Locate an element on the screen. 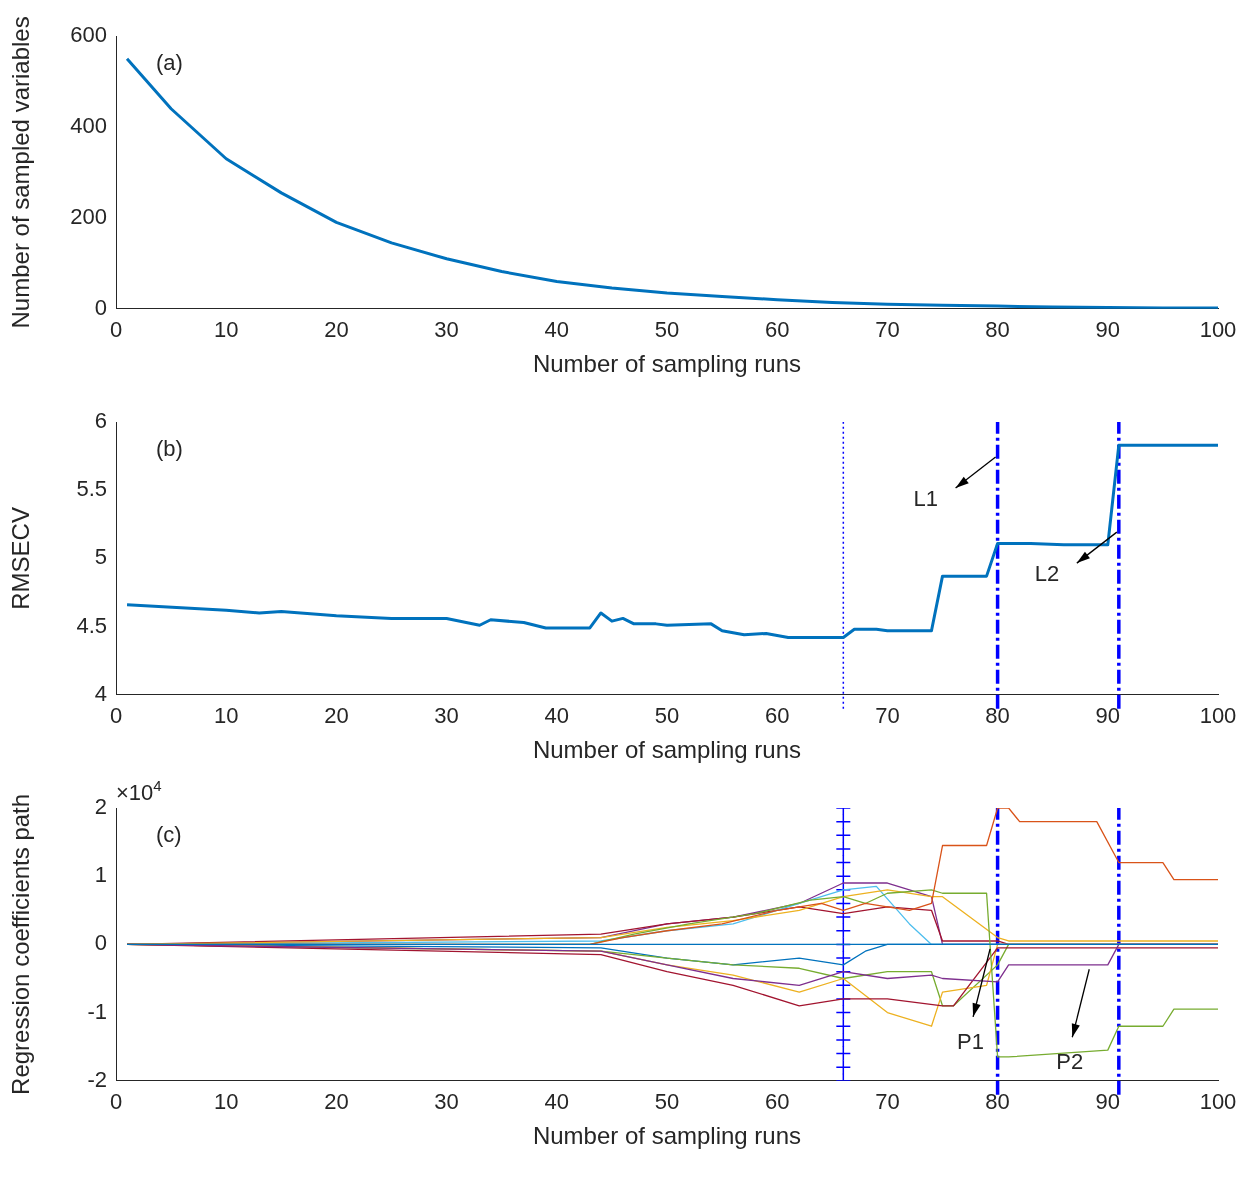 Image resolution: width=1258 pixels, height=1183 pixels. y-axis-title: Regression coefficients path is located at coordinates (21, 944).